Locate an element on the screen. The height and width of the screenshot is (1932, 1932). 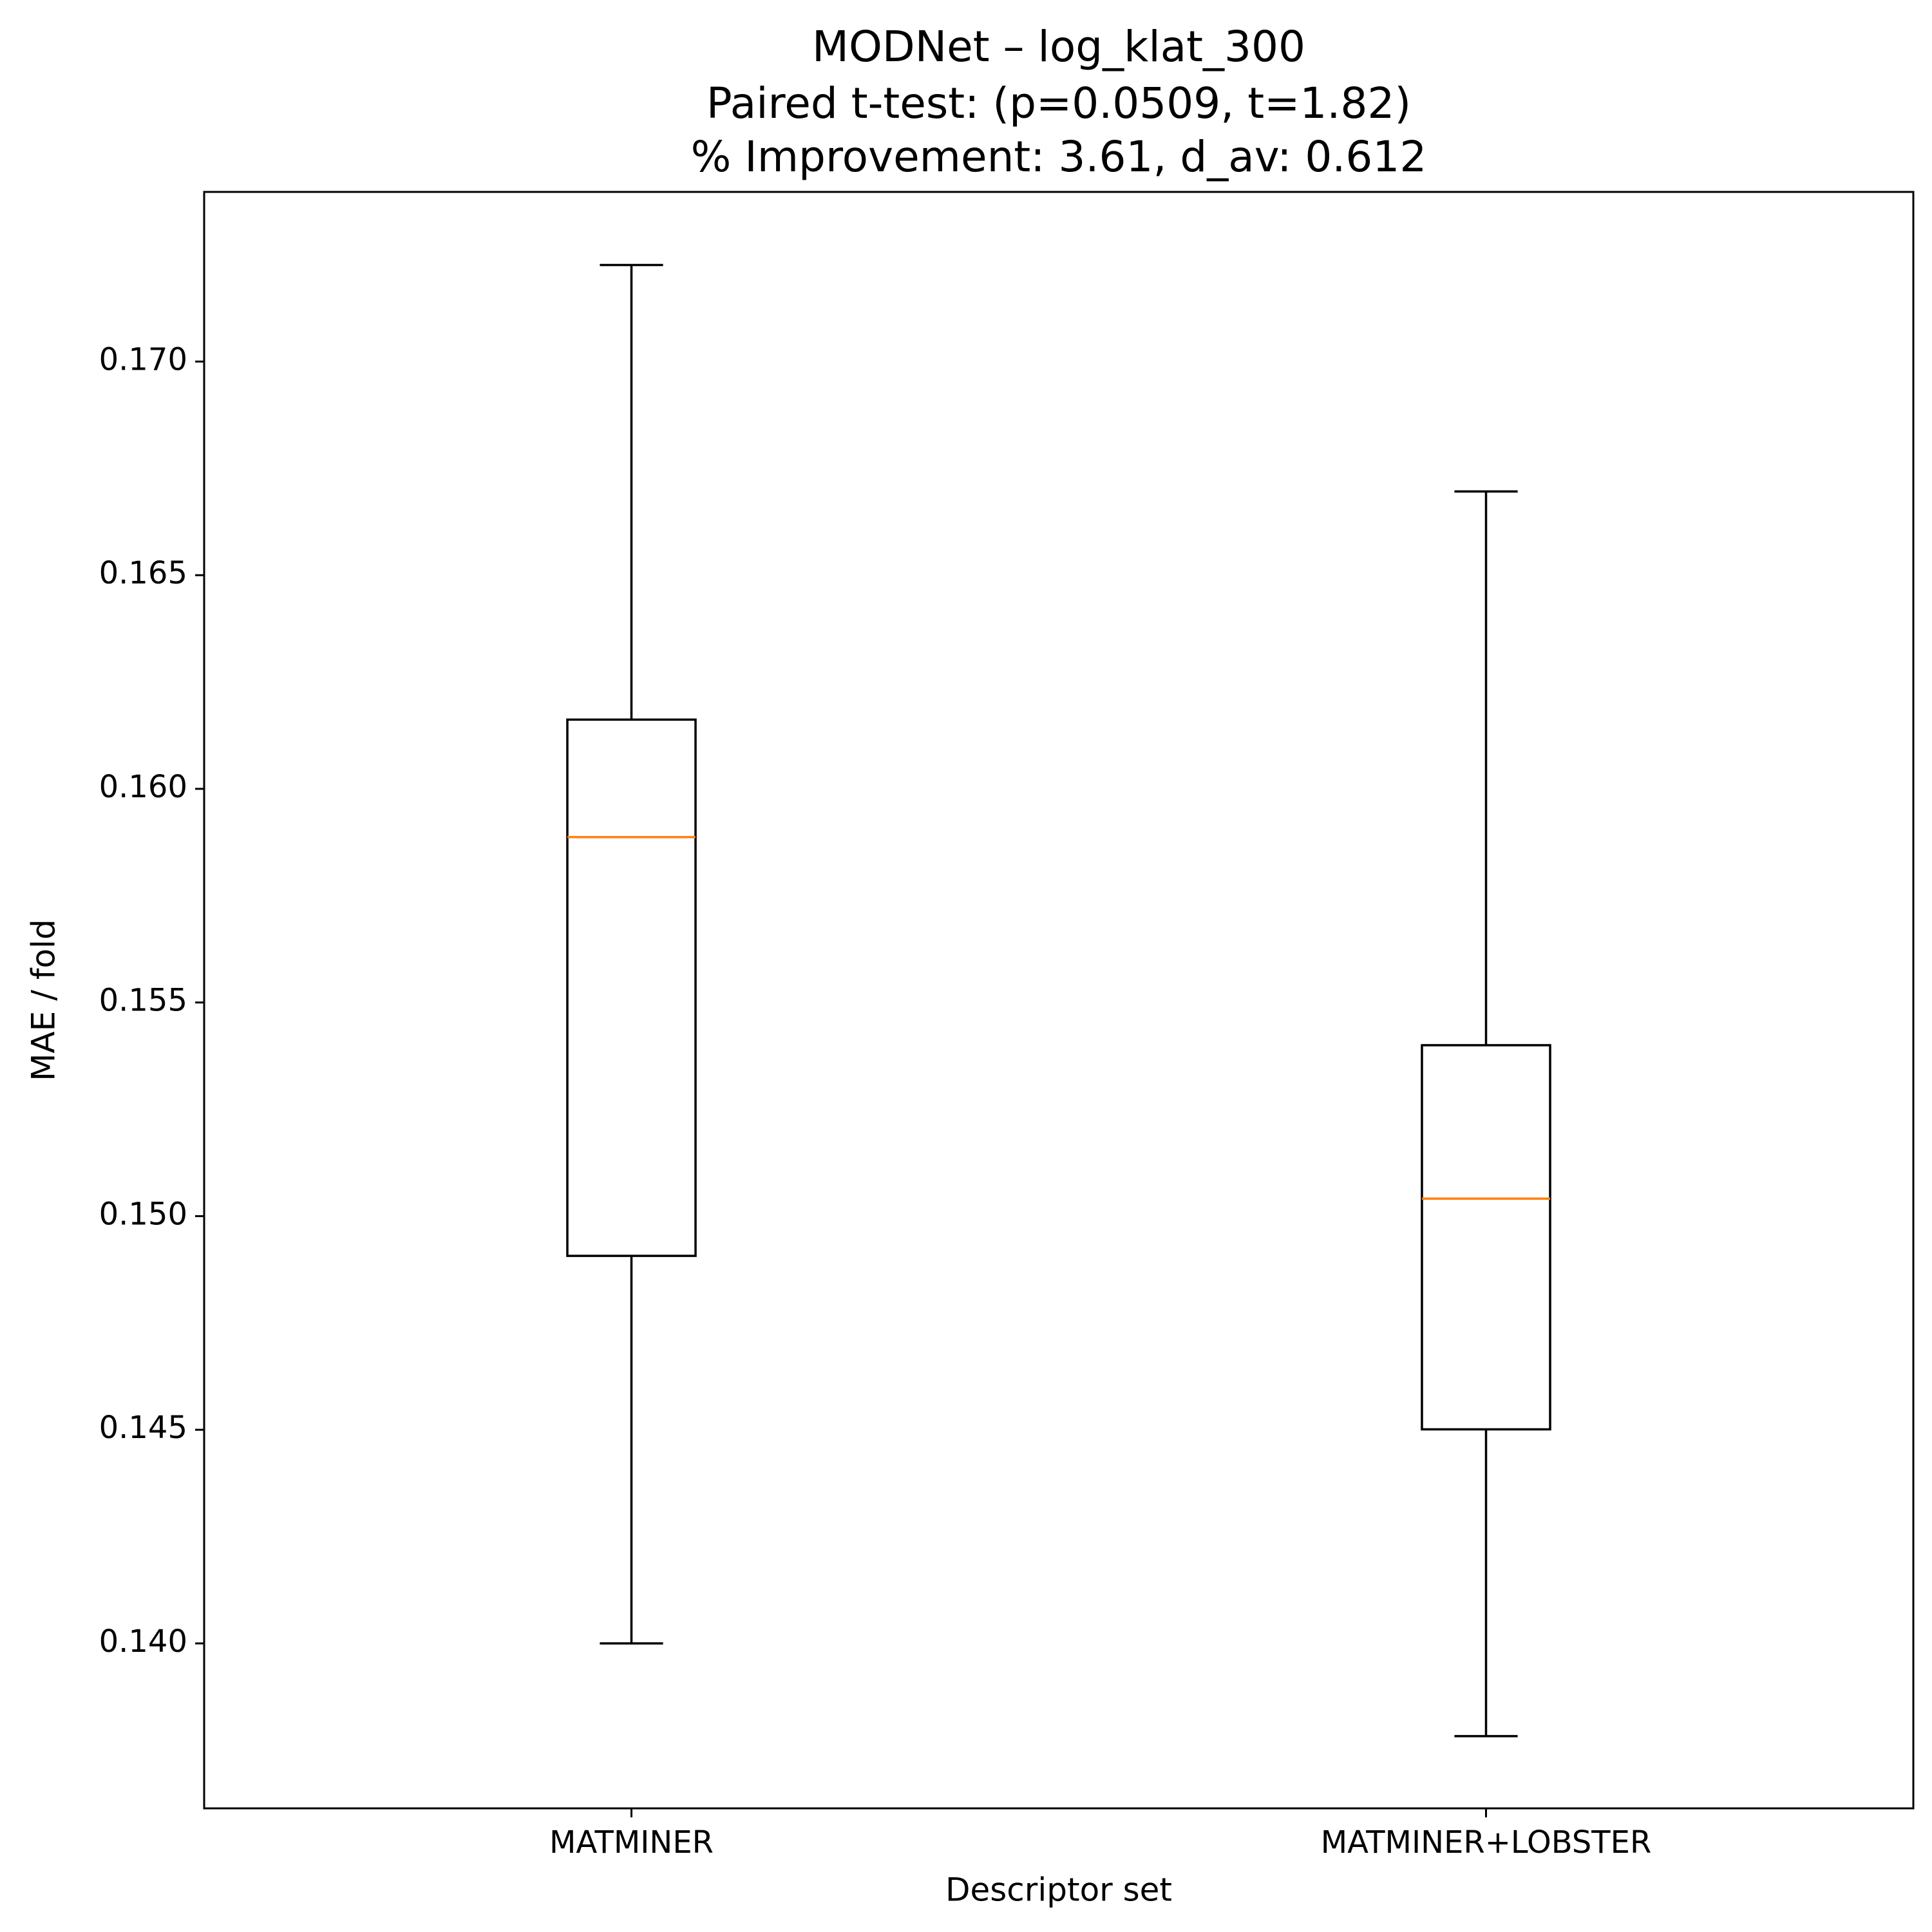
y-tick-label: 0.155 is located at coordinates (143, 1001).